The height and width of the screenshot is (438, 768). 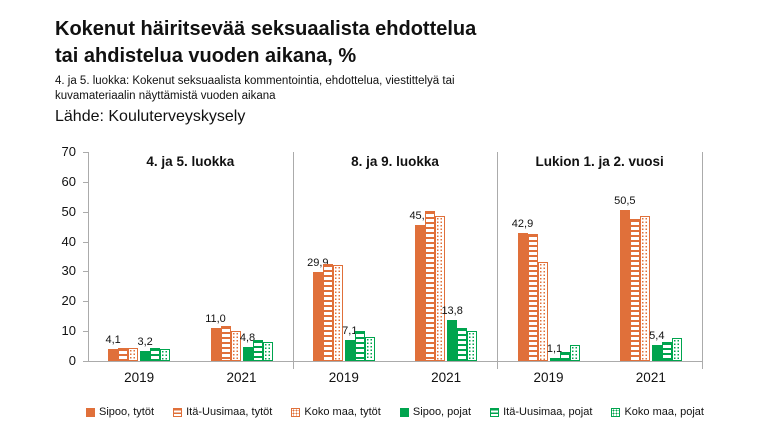 I want to click on y-axis-tick-label: 20, so click(x=68, y=301).